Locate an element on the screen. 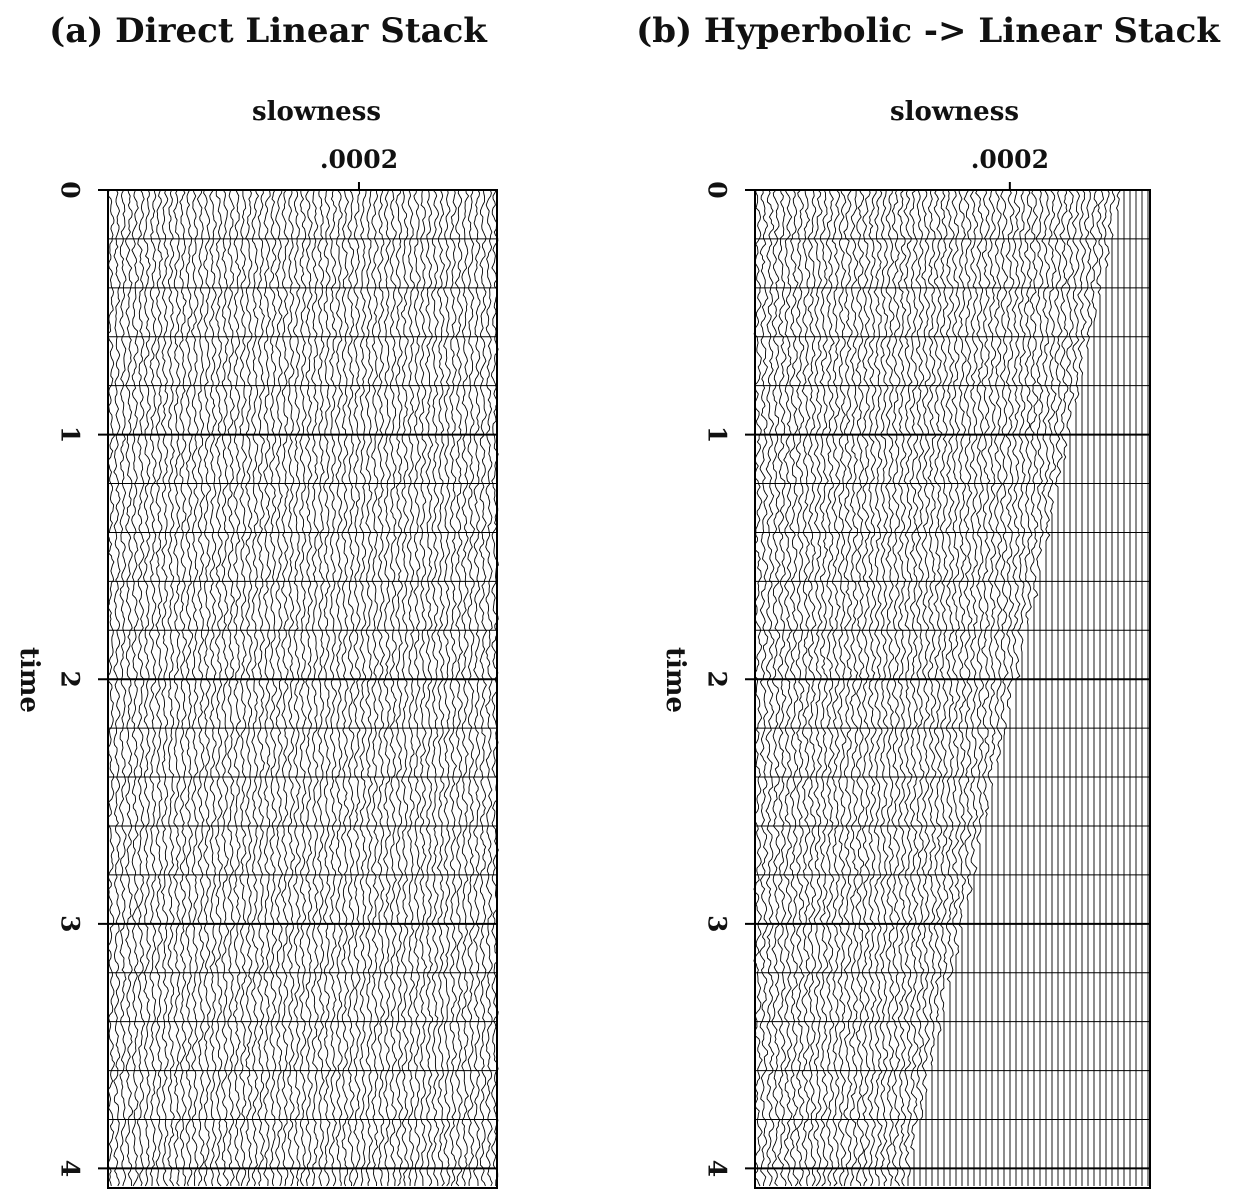  y-tick-label: 2 is located at coordinates (70, 679).